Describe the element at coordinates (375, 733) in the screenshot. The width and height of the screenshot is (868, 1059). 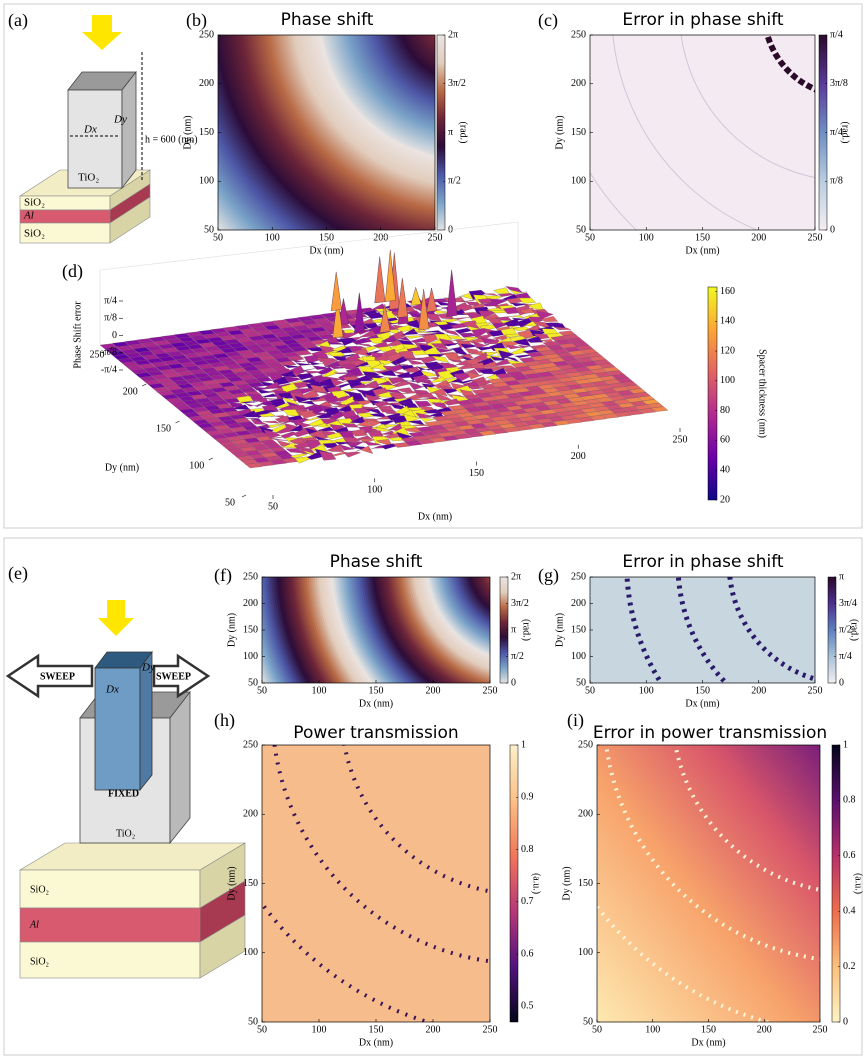
I see `chart-title: Power transmission` at that location.